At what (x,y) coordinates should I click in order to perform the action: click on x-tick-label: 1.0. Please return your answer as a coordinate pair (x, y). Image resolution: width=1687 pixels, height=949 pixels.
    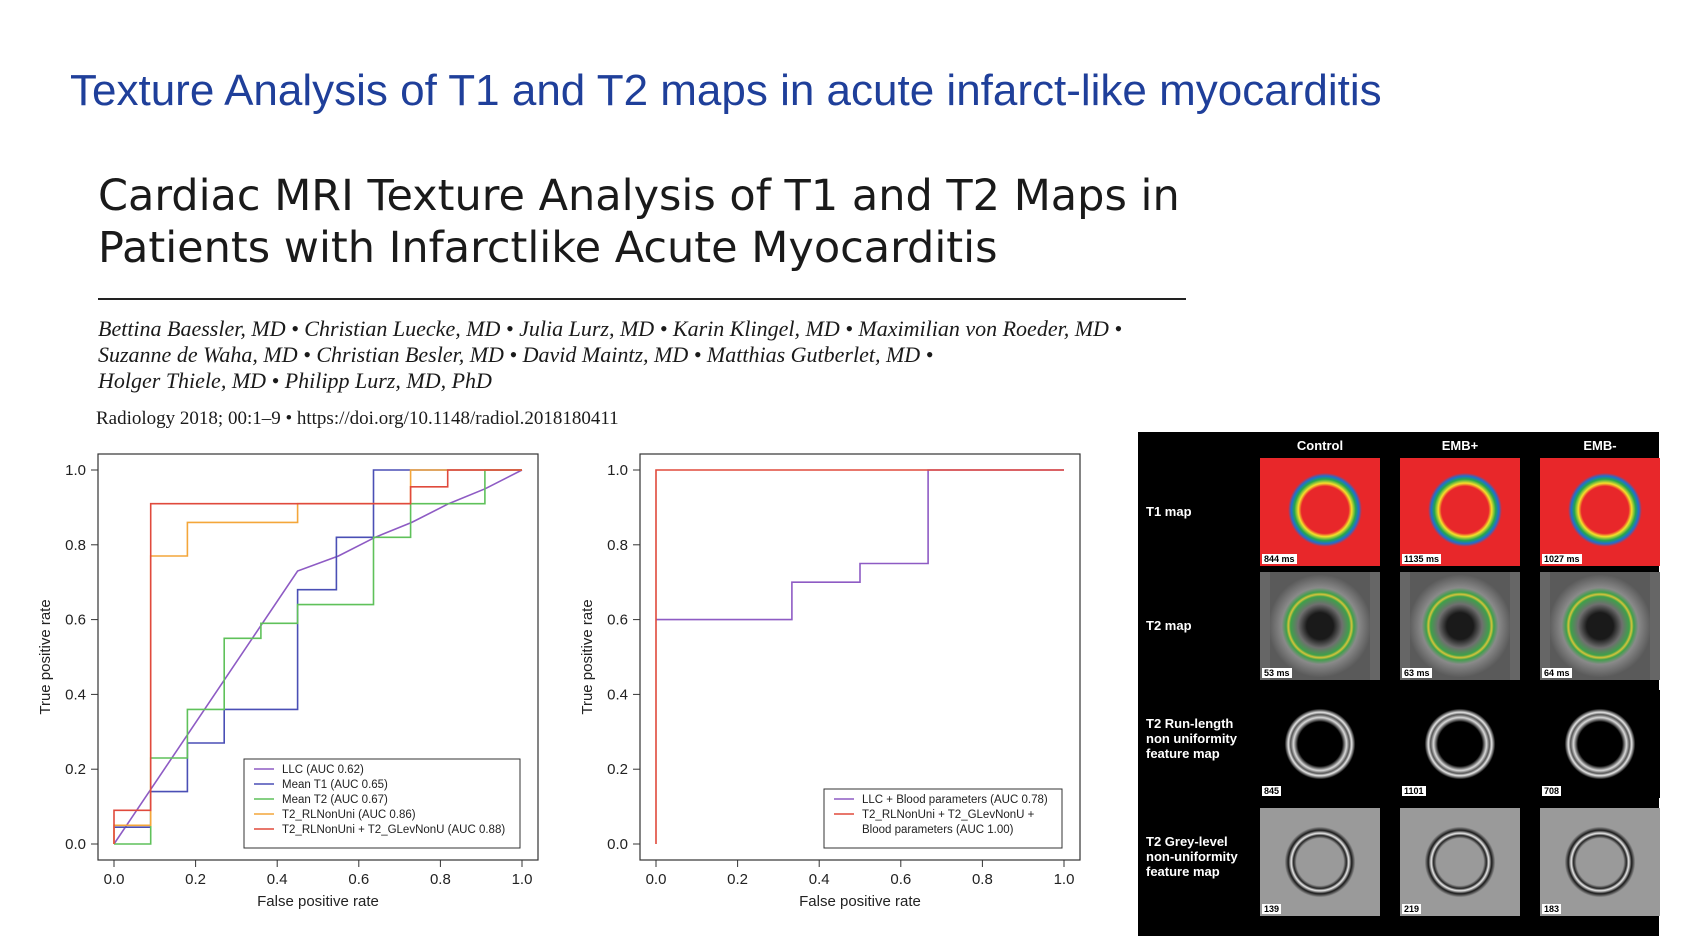
    Looking at the image, I should click on (522, 879).